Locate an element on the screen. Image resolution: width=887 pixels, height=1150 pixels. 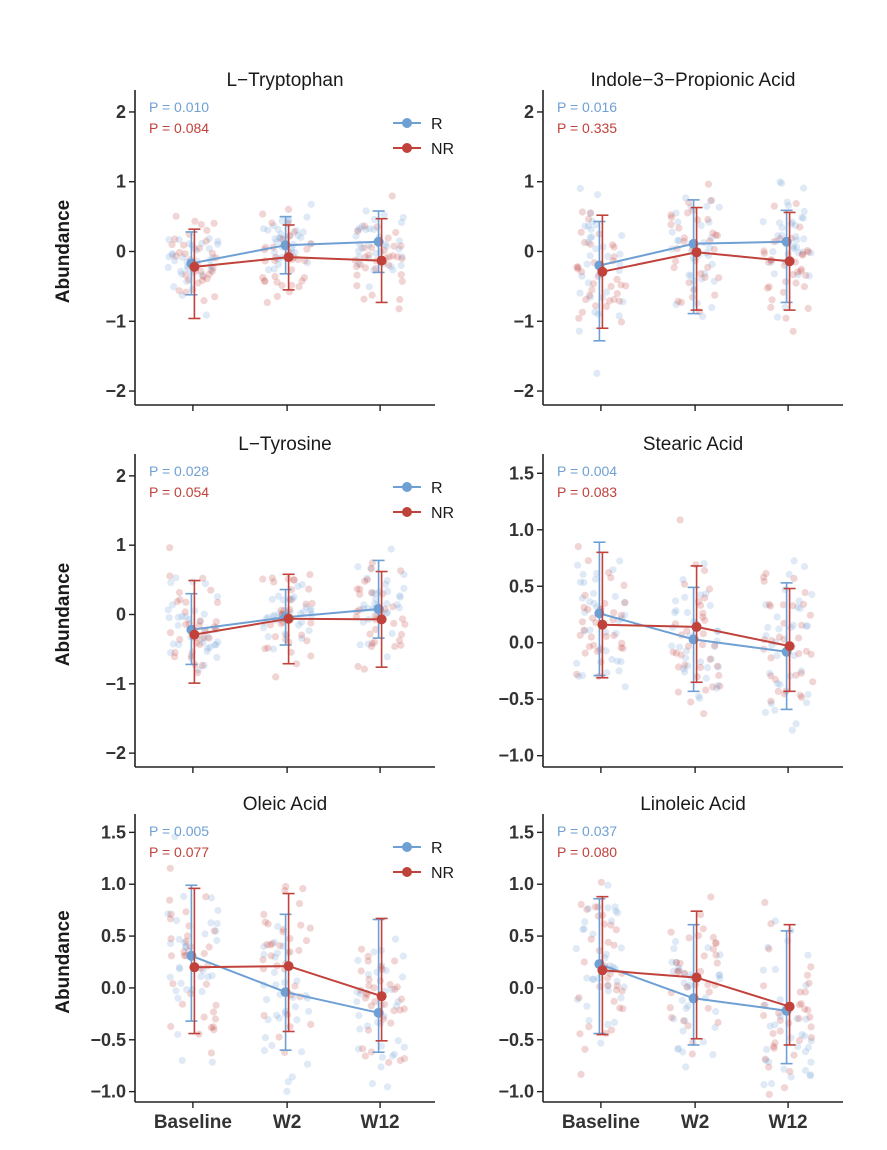
p-value-nr: P = 0.080 is located at coordinates (587, 852).